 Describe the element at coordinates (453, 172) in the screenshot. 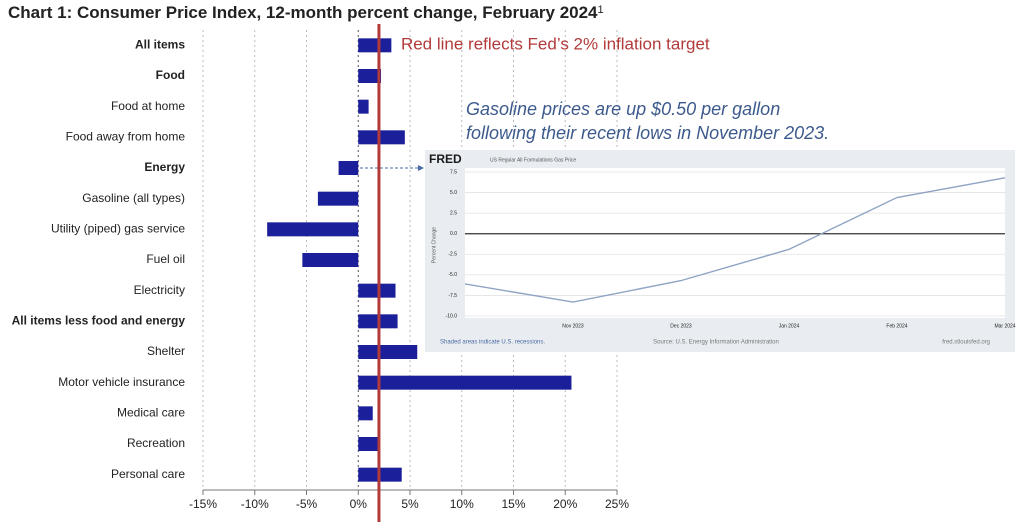

I see `y-tick-label: 7.5` at that location.